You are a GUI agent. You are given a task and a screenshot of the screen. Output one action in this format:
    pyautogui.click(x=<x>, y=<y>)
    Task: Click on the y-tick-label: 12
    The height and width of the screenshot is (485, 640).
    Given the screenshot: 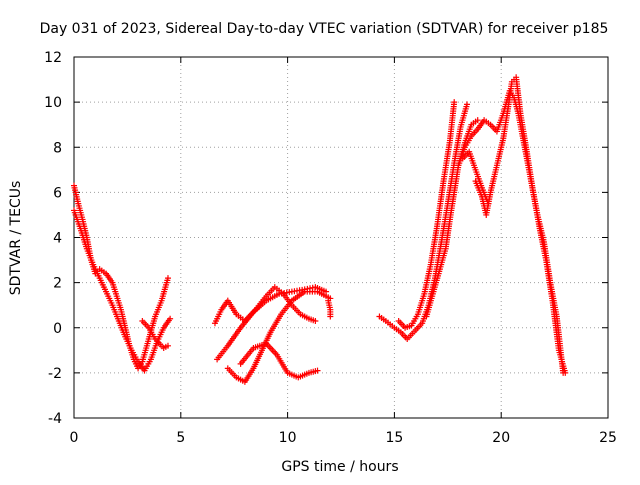 What is the action you would take?
    pyautogui.click(x=53, y=58)
    